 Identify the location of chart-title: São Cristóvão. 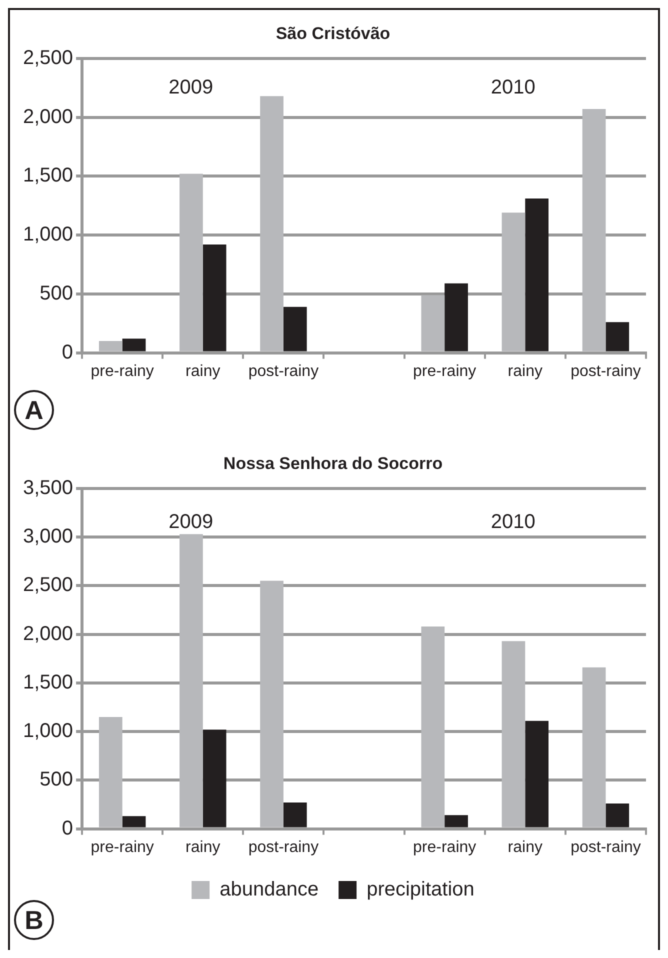
(333, 33).